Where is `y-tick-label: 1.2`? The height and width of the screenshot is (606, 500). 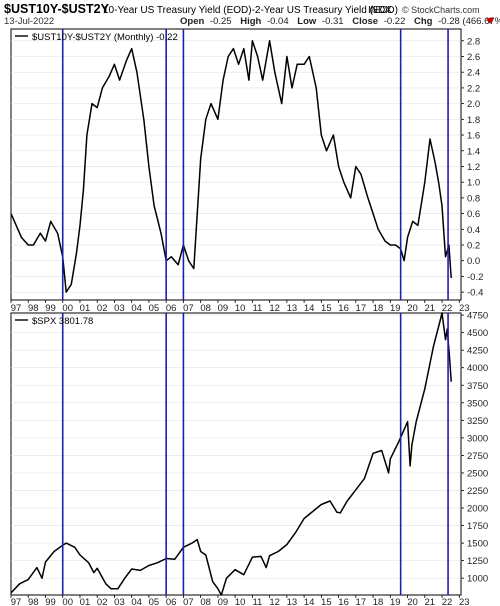
y-tick-label: 1.2 is located at coordinates (473, 167).